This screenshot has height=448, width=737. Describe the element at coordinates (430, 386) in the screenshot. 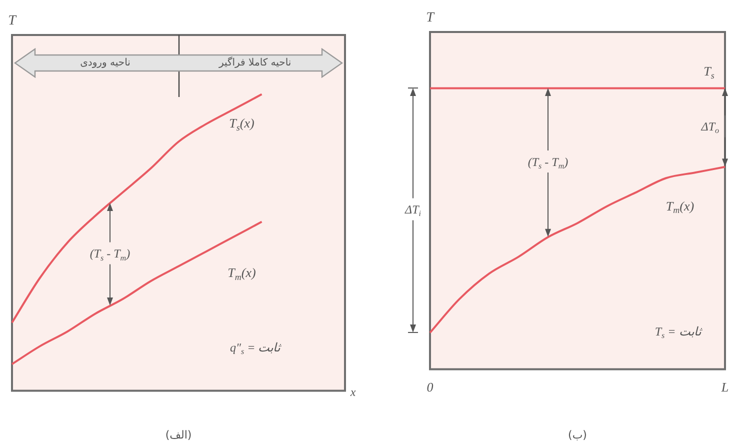

I see `x-tick-label: 0` at that location.